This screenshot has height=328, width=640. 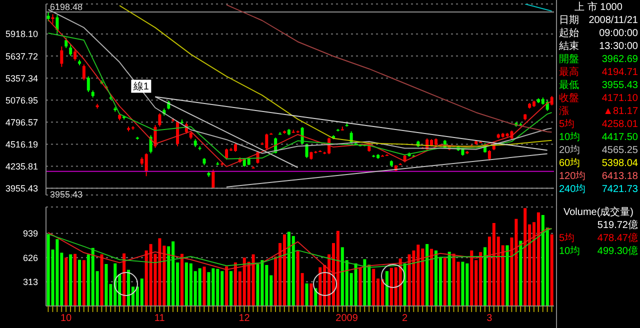 I want to click on series-label: 線1, so click(x=141, y=87).